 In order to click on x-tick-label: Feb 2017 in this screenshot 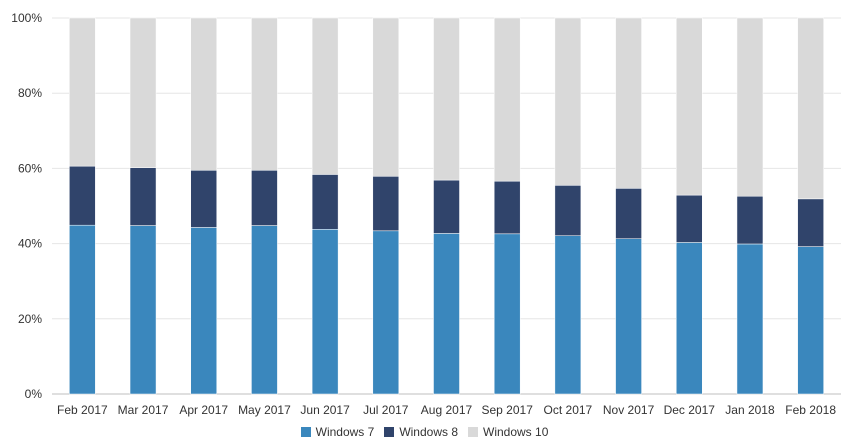, I will do `click(82, 410)`.